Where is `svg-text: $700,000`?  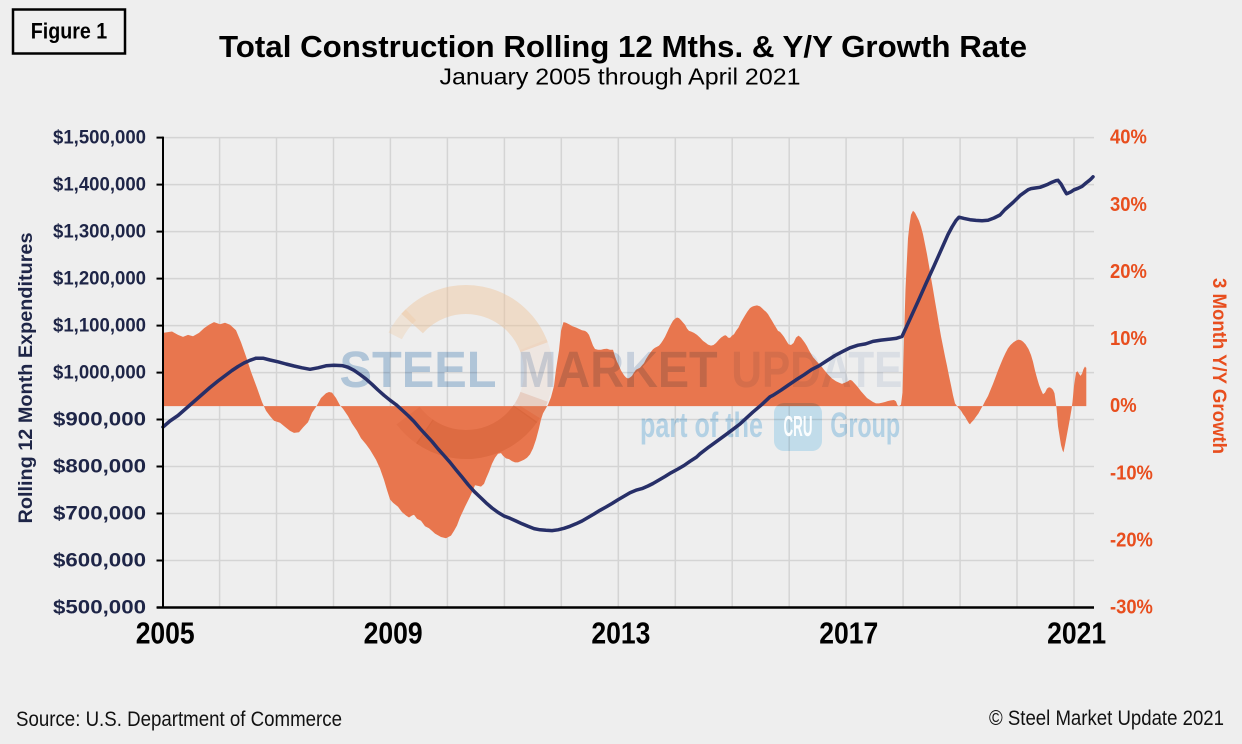 svg-text: $700,000 is located at coordinates (99, 513).